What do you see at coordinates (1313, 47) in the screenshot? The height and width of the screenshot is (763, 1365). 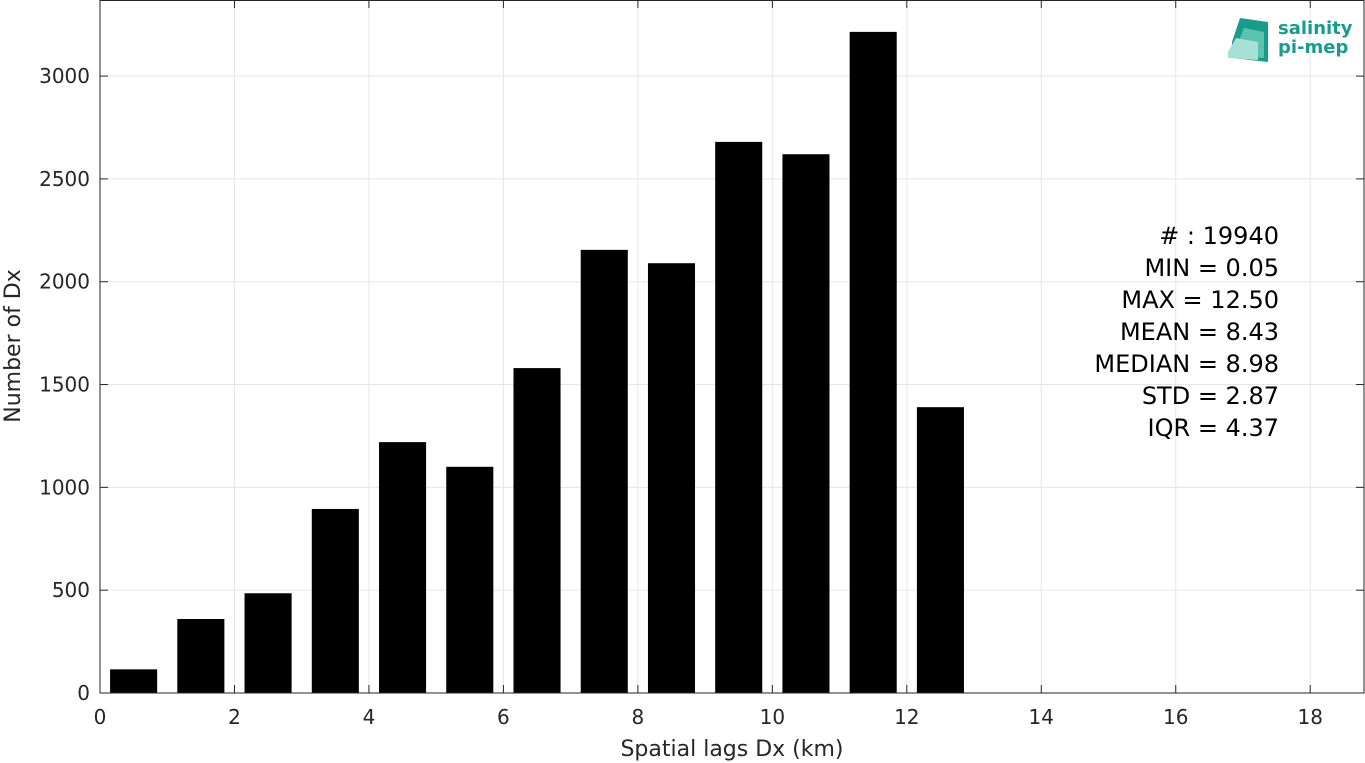 I see `logo-text-pi-mep: pi-mep` at bounding box center [1313, 47].